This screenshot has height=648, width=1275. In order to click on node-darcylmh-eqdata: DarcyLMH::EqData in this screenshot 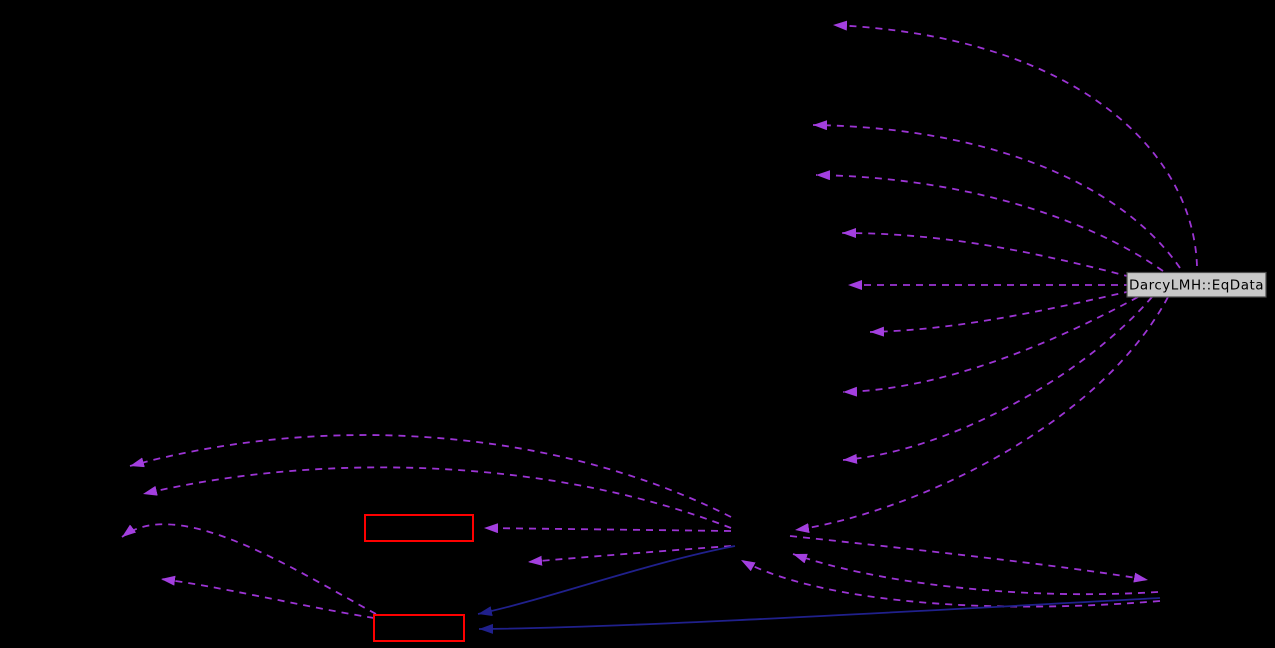, I will do `click(1196, 284)`.